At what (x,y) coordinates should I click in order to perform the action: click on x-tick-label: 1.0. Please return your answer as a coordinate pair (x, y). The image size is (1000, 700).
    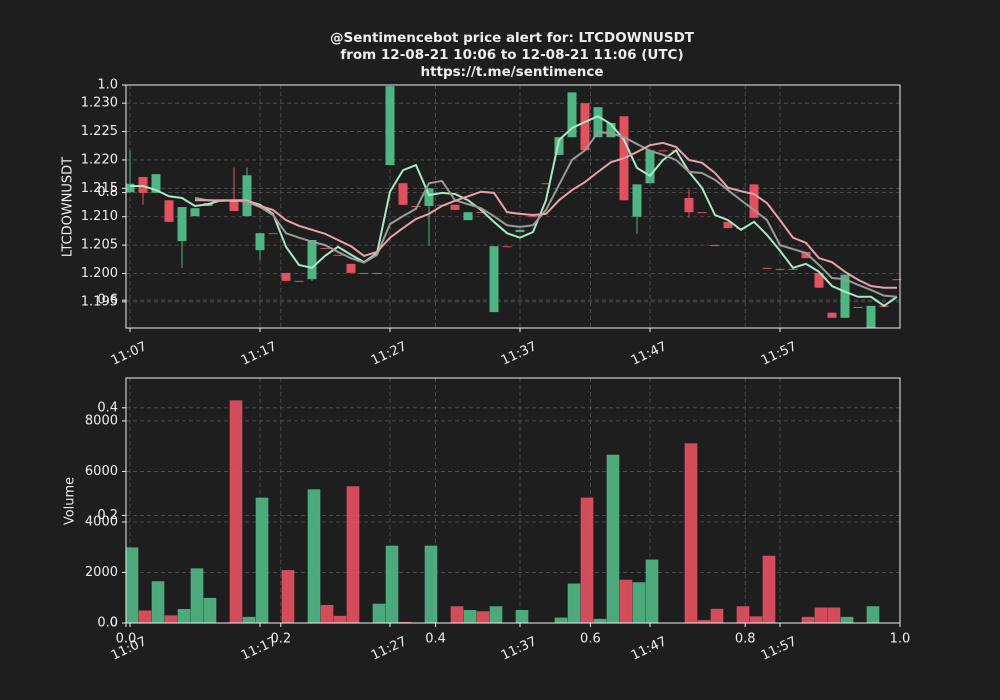
    Looking at the image, I should click on (900, 639).